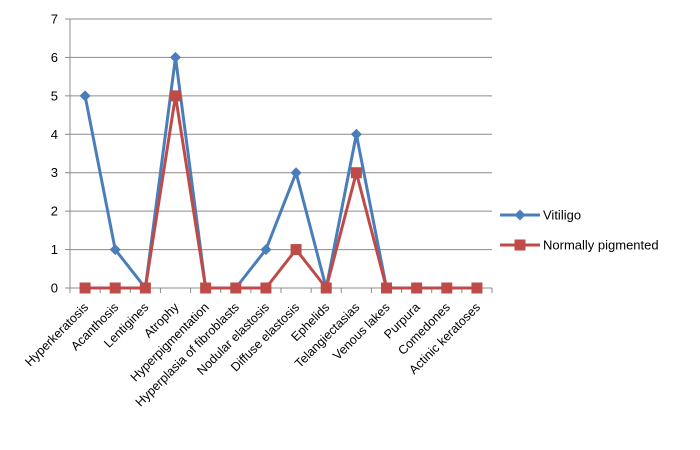 The height and width of the screenshot is (450, 700). Describe the element at coordinates (115, 288) in the screenshot. I see `data-point-normally-pigmented-acanthosis` at that location.